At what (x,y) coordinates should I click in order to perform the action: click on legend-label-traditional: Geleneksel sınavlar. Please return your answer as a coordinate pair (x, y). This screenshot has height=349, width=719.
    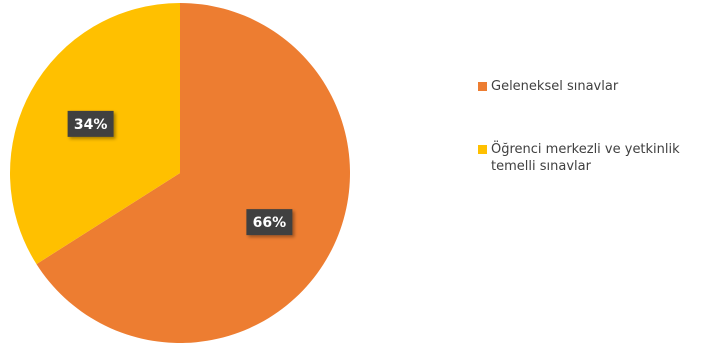
    Looking at the image, I should click on (555, 86).